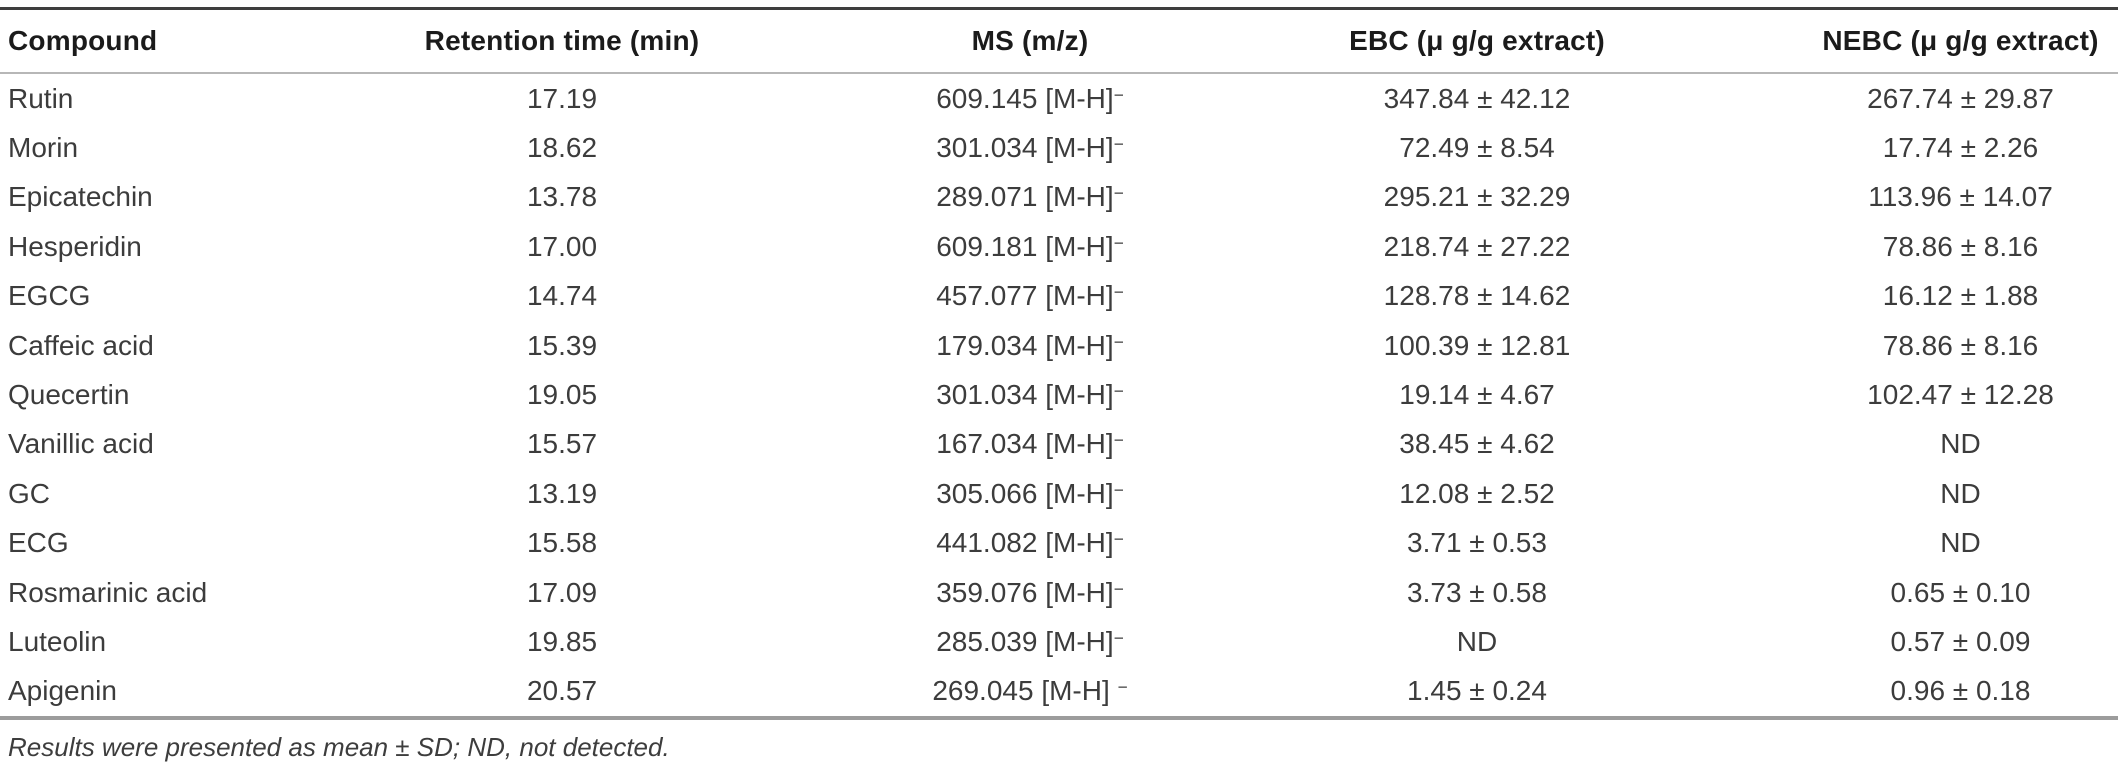 The image size is (2118, 764). I want to click on cell-nebc: 0.96 ± 0.18, so click(1960, 691).